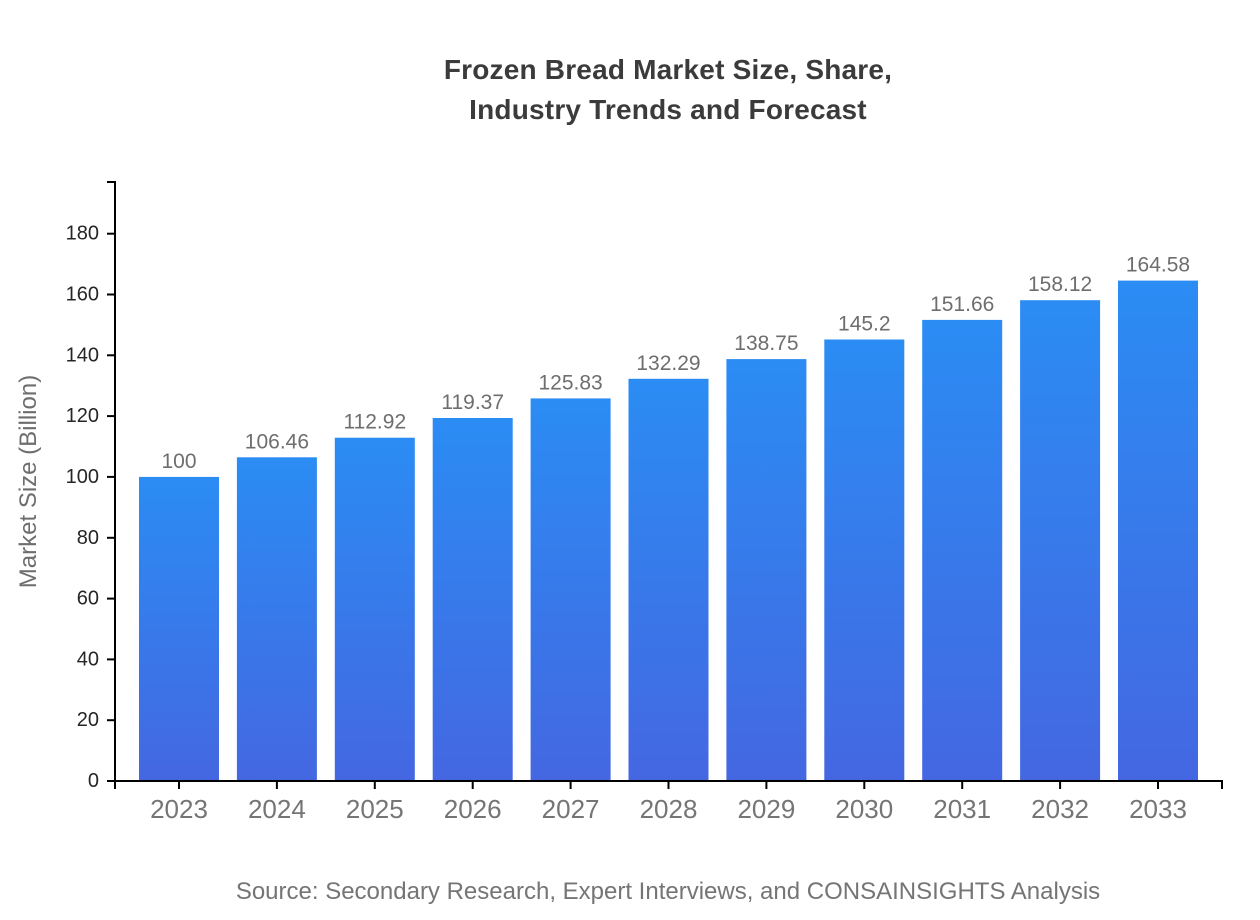 This screenshot has height=920, width=1260. What do you see at coordinates (82, 295) in the screenshot?
I see `y-tick-label: 160` at bounding box center [82, 295].